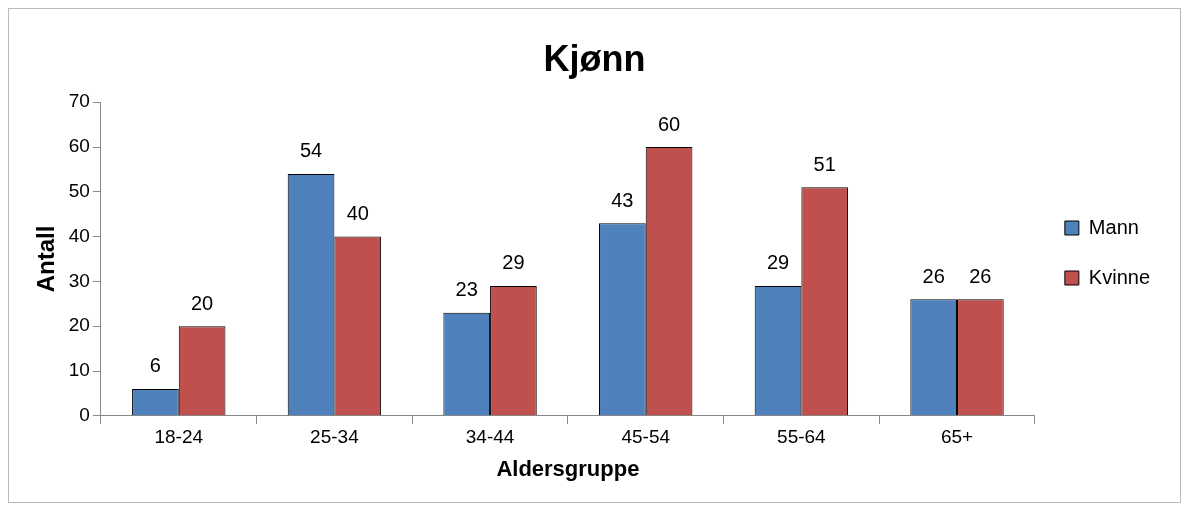 This screenshot has width=1189, height=511. What do you see at coordinates (84, 415) in the screenshot?
I see `y-tick-label: 0` at bounding box center [84, 415].